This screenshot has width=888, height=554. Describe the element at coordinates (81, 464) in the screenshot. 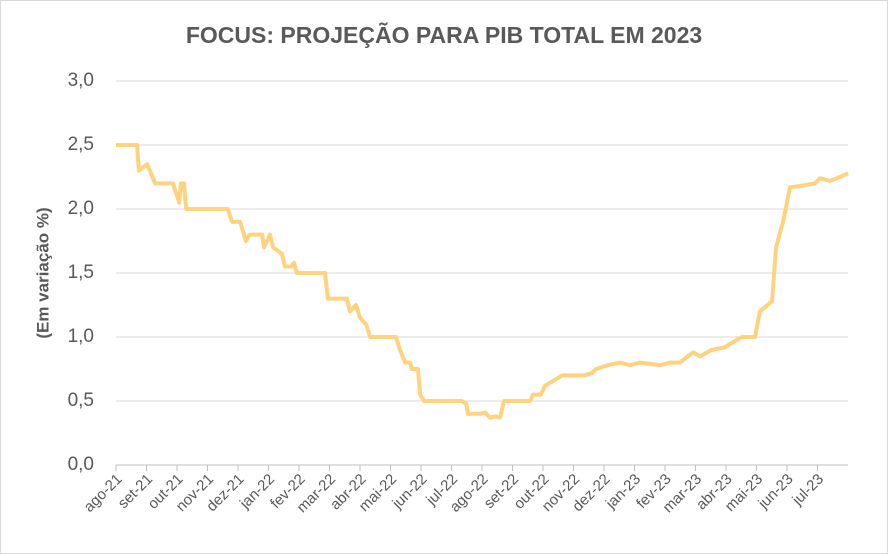

I see `y-tick-label: 0,0` at that location.